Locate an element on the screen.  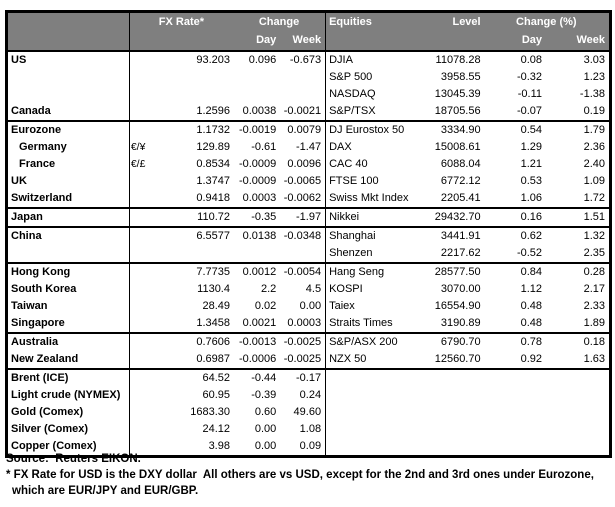
table-row: S&P 500 3958.55 -0.32 1.23 is located at coordinates (308, 77).